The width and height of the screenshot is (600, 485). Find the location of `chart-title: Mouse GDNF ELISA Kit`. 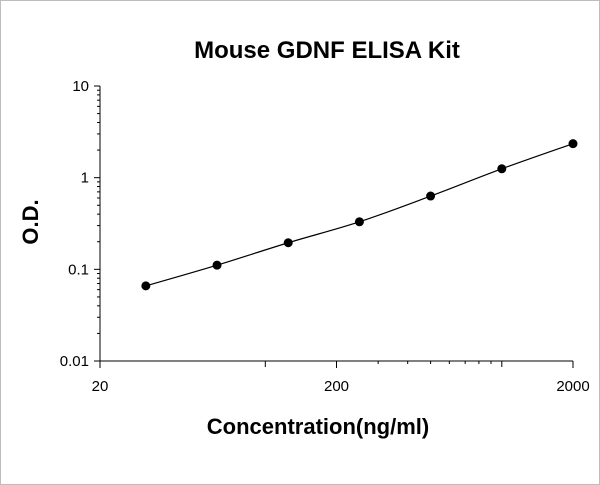

chart-title: Mouse GDNF ELISA Kit is located at coordinates (327, 50).